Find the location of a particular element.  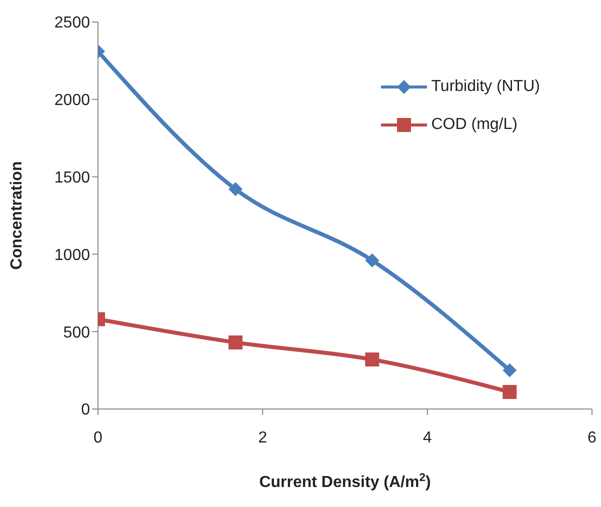

legend-label: COD (mg/L) is located at coordinates (474, 125).